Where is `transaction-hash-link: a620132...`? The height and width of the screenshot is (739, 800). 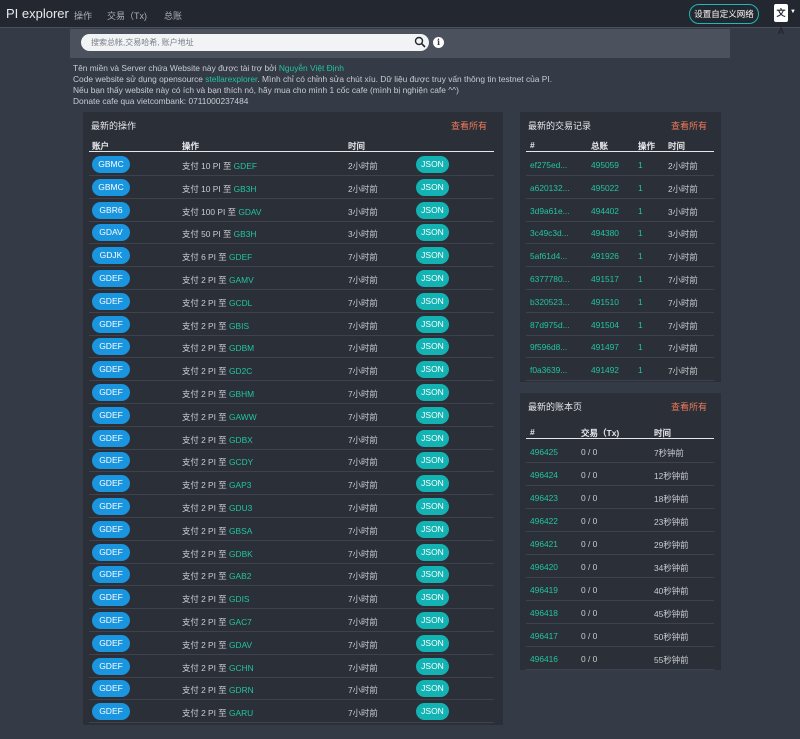
transaction-hash-link: a620132... is located at coordinates (550, 187).